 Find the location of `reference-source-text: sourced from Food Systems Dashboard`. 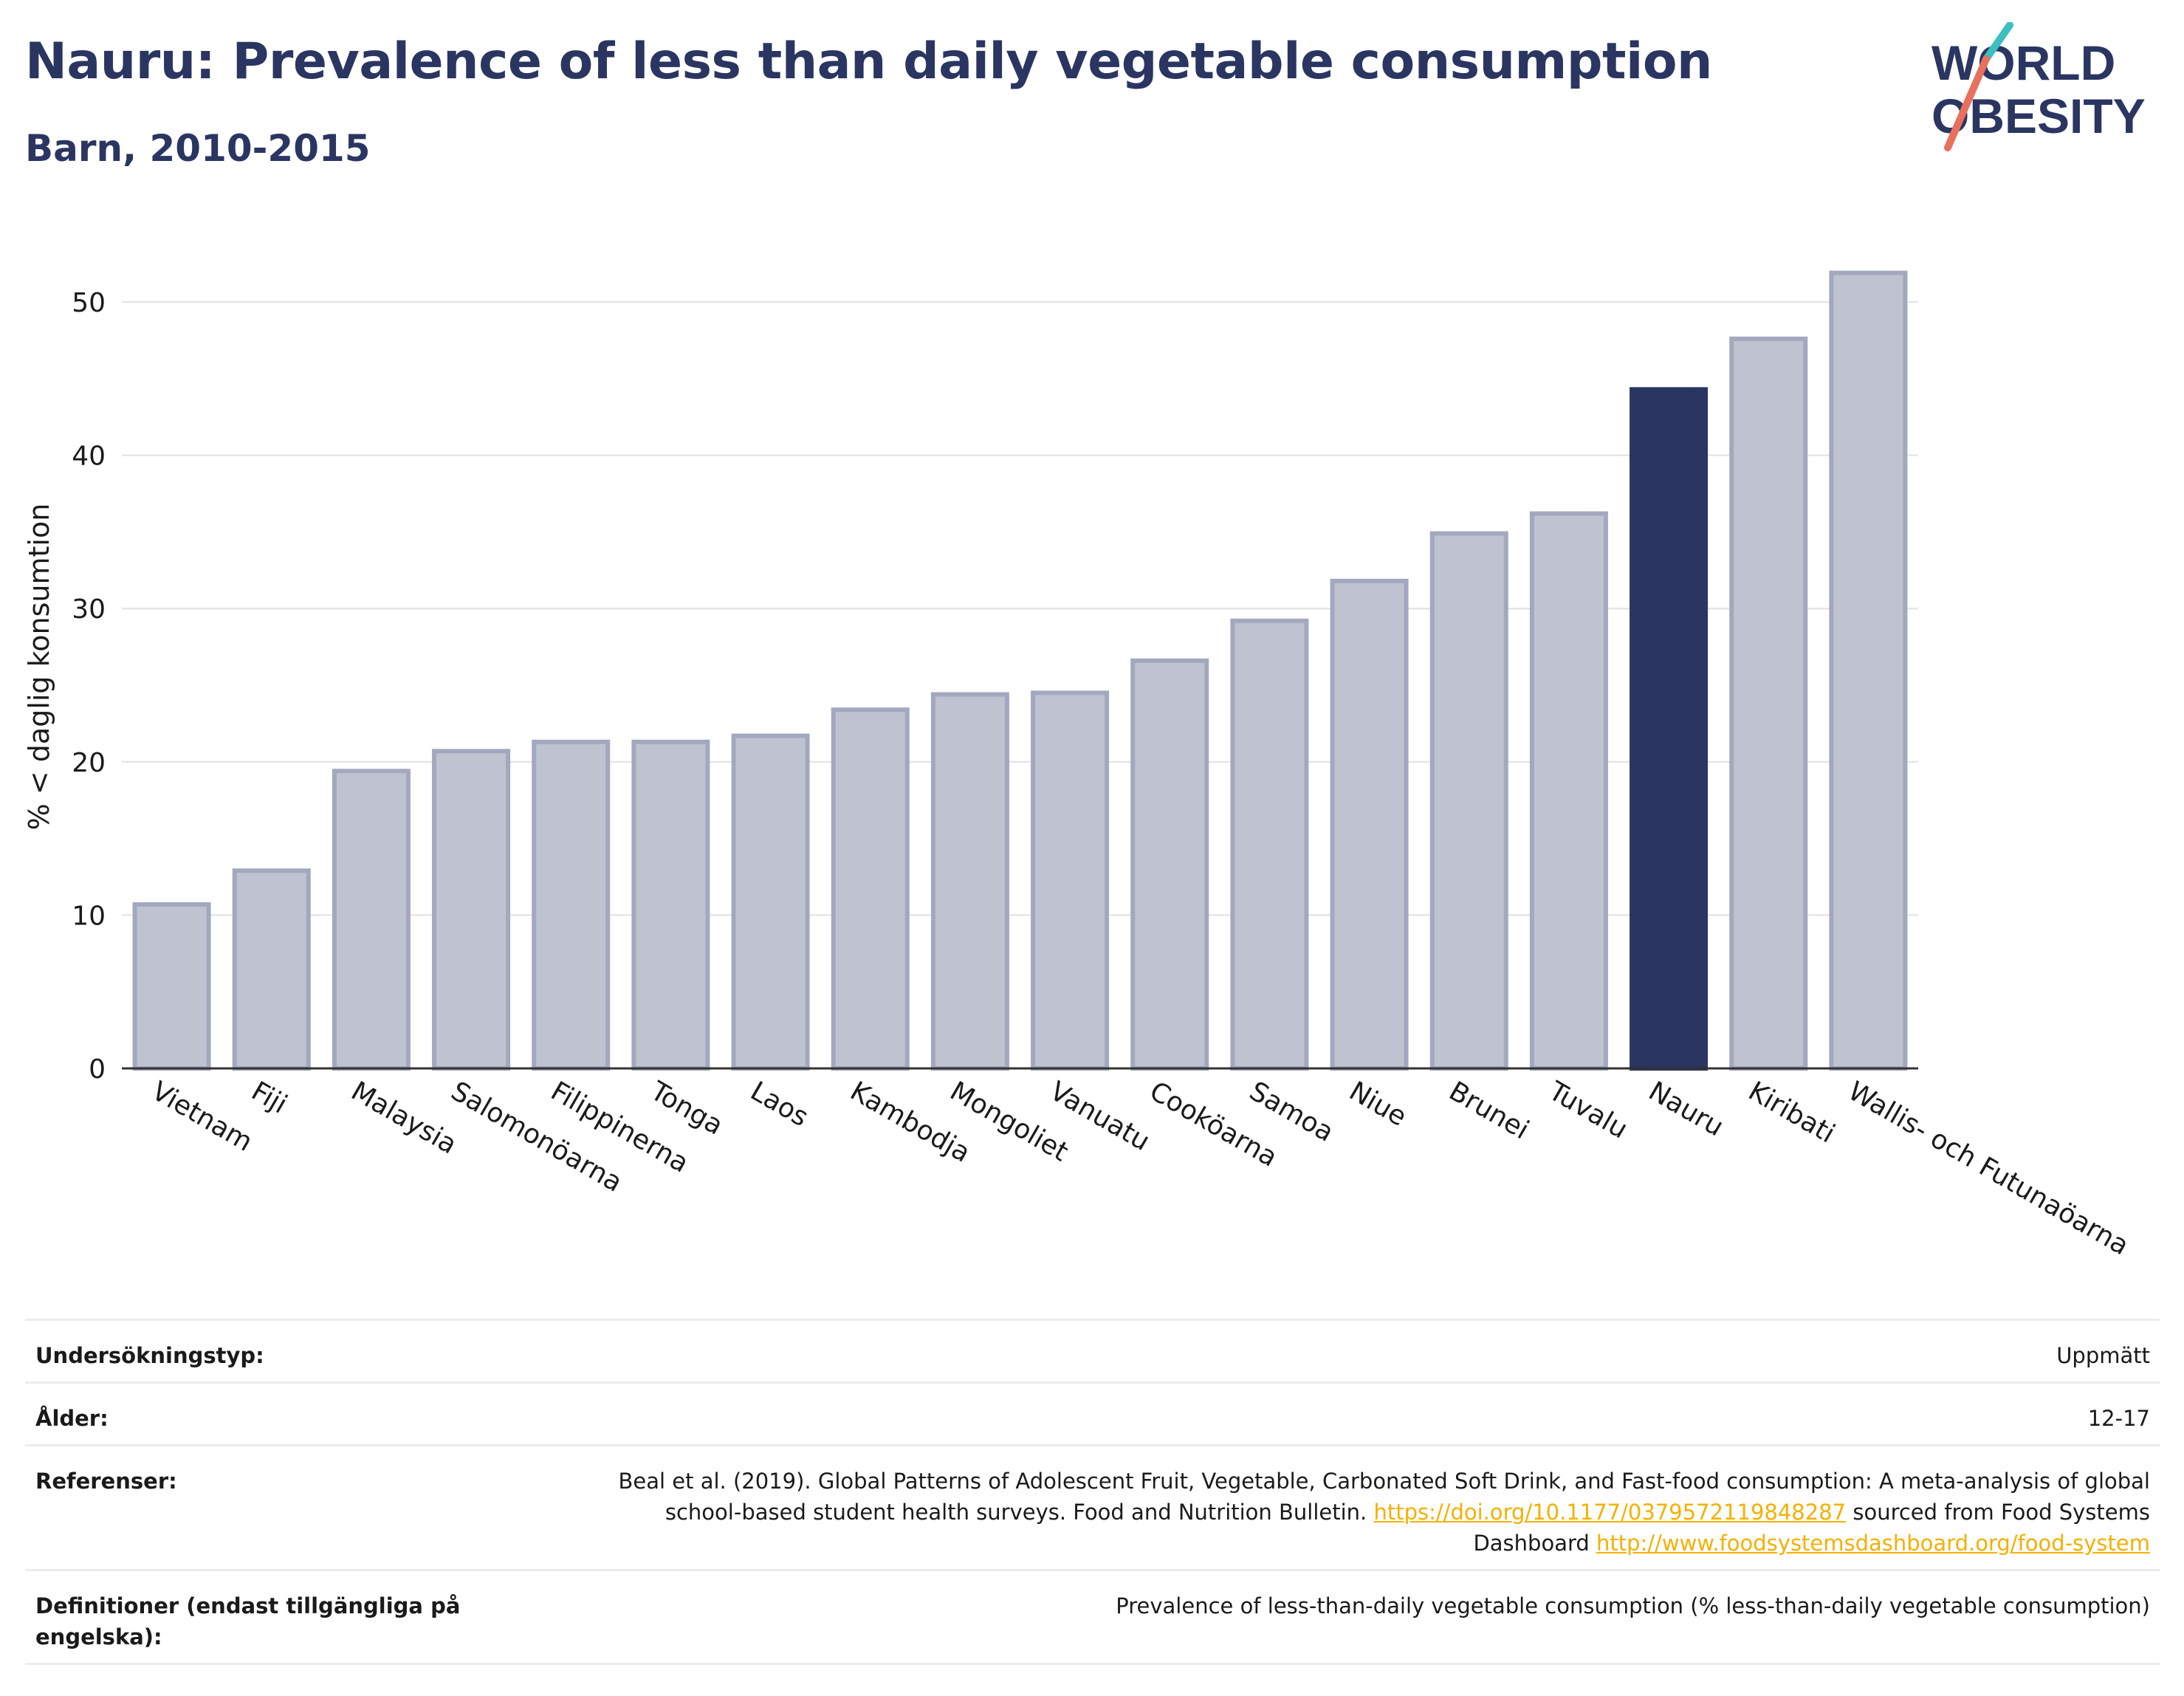

reference-source-text: sourced from Food Systems Dashboard is located at coordinates (1812, 1528).